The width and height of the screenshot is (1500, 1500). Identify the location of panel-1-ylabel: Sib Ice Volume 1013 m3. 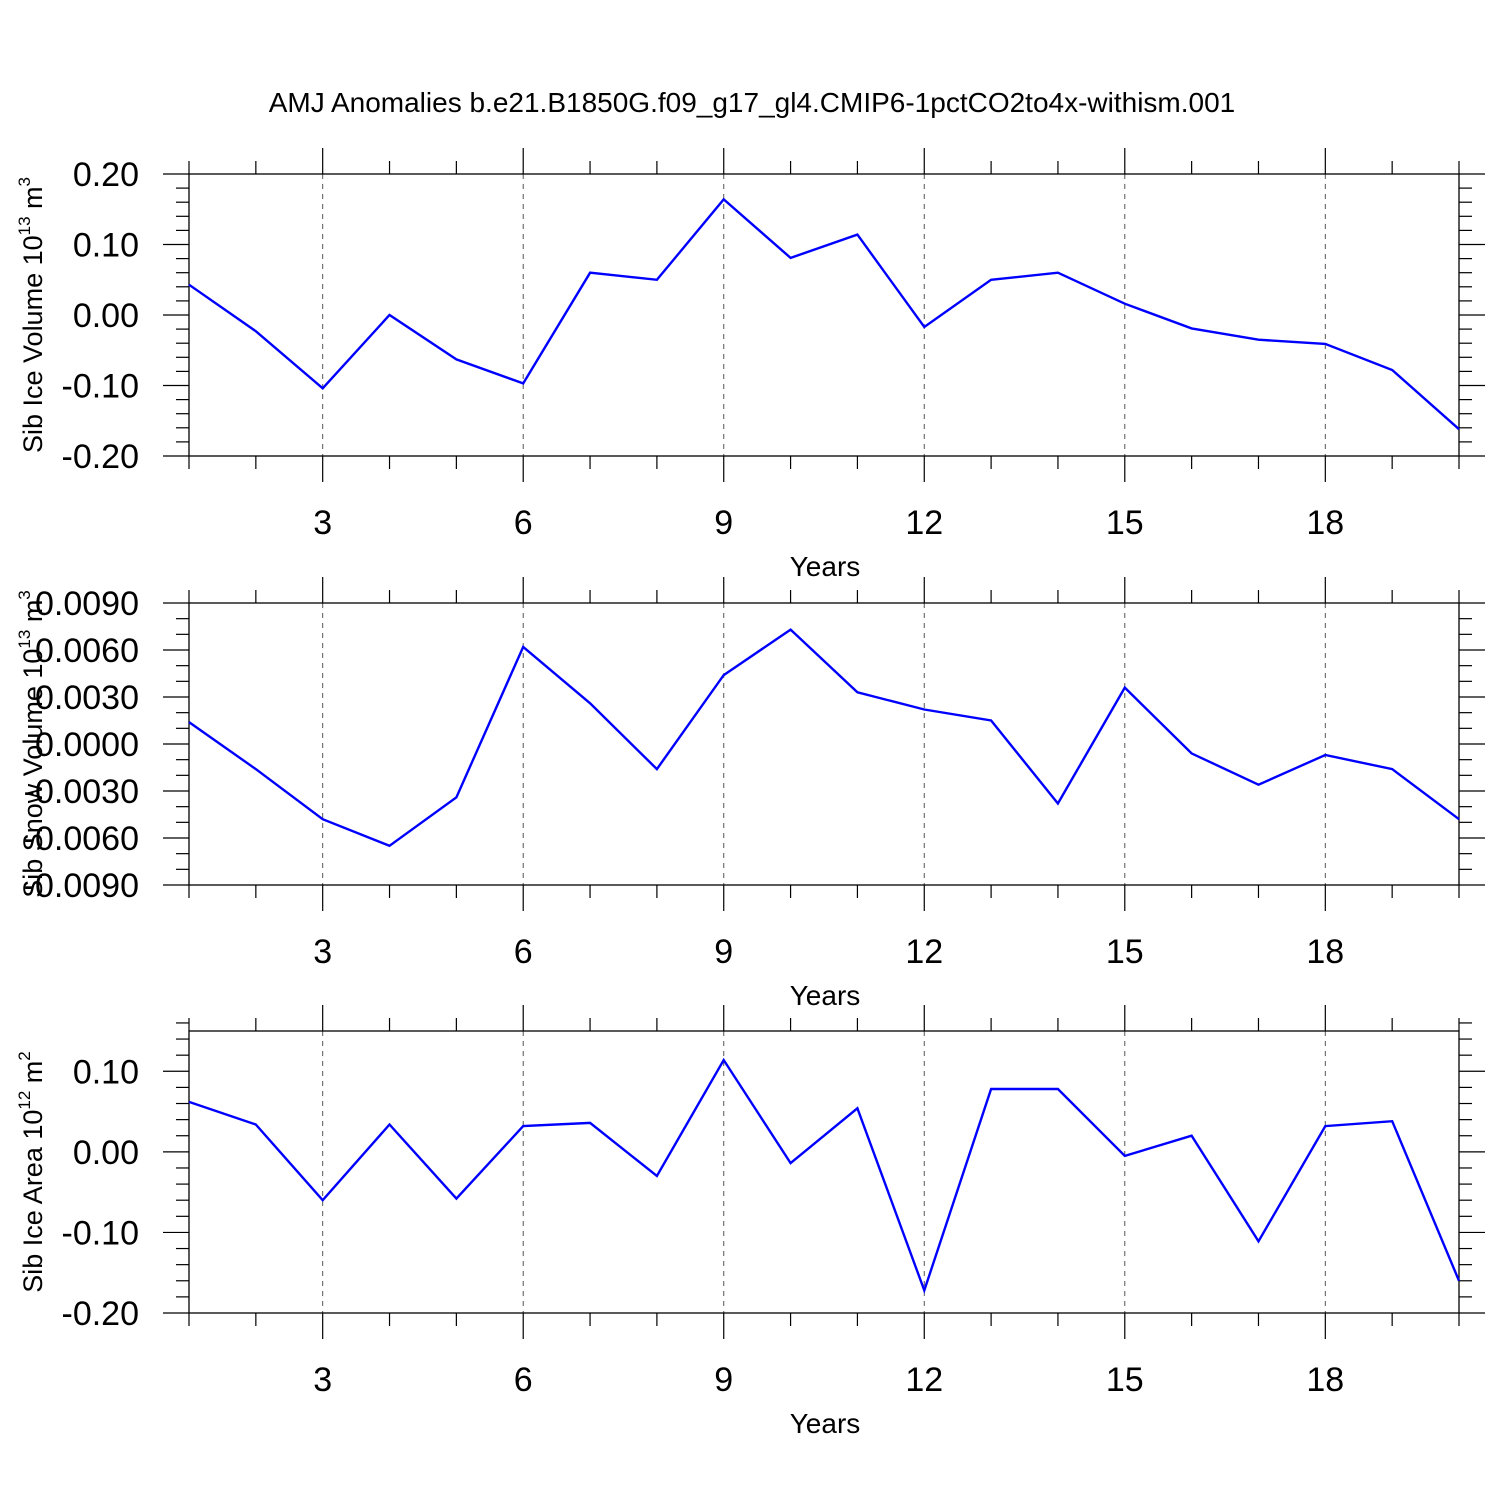
(31, 315).